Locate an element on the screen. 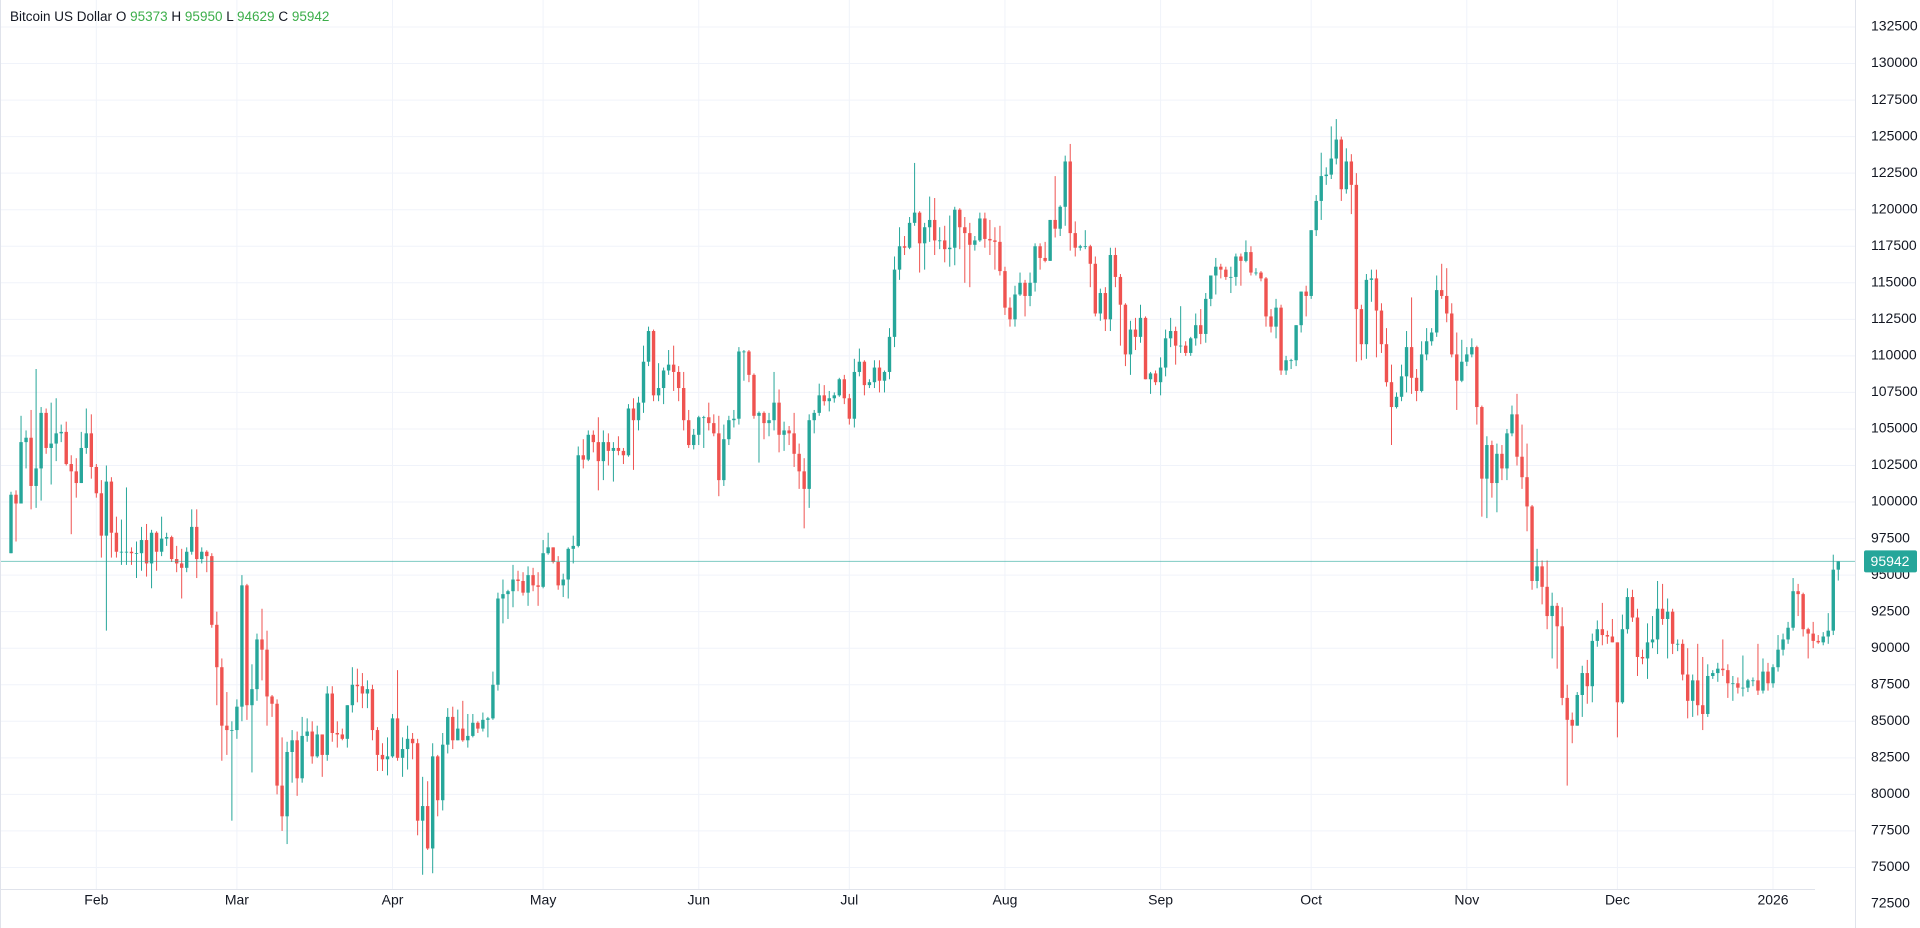 This screenshot has height=928, width=1920. x-tick-label: 2026 is located at coordinates (1772, 900).